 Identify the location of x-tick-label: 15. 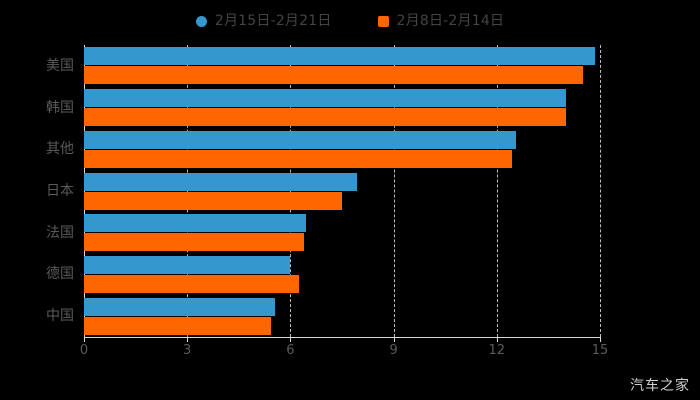
(600, 350).